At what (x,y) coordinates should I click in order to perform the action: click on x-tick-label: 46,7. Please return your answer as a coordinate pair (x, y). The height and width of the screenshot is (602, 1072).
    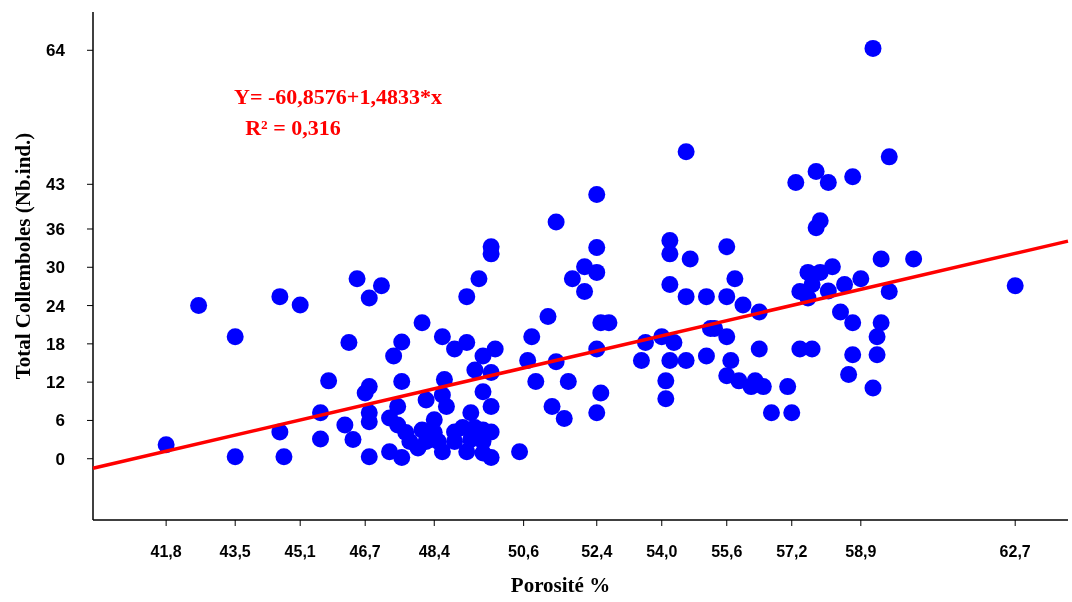
    Looking at the image, I should click on (365, 551).